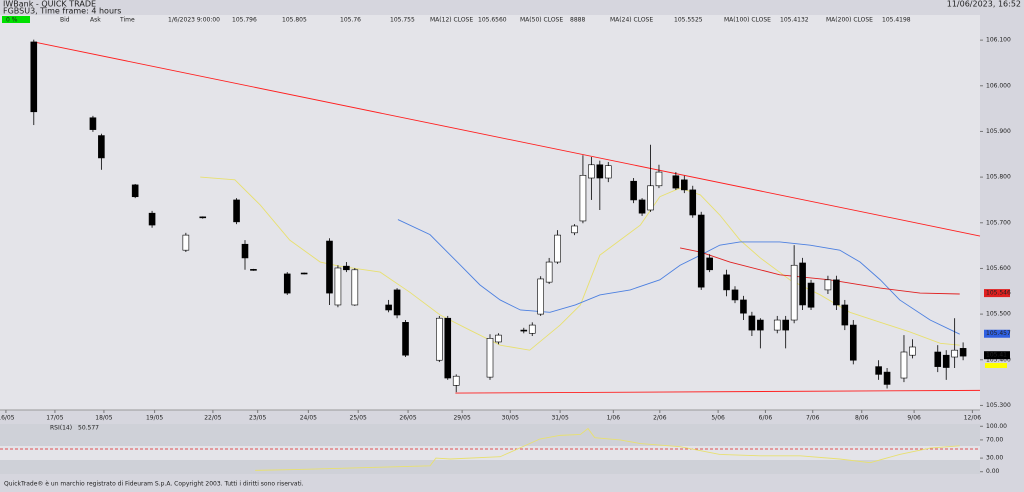  I want to click on y-tick-label: 106.000, so click(998, 85).